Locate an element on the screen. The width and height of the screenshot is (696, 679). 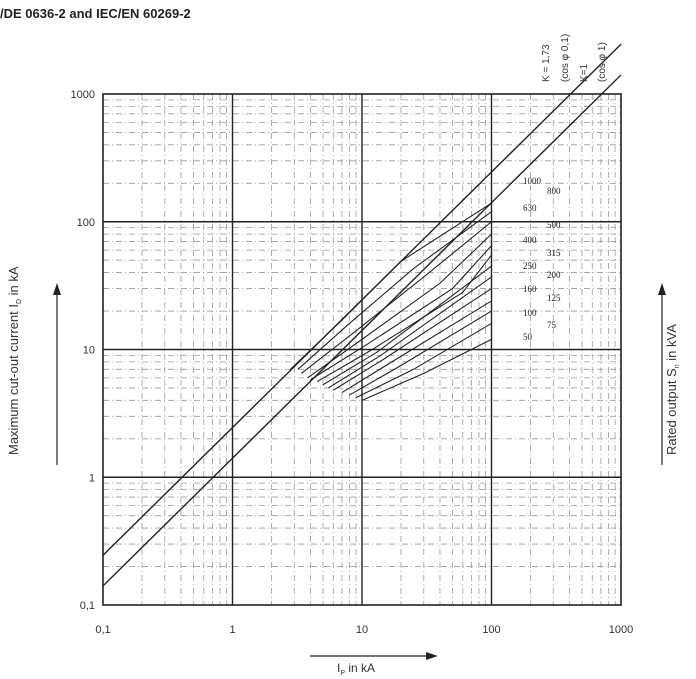
x-tick-label: 1 is located at coordinates (232, 630).